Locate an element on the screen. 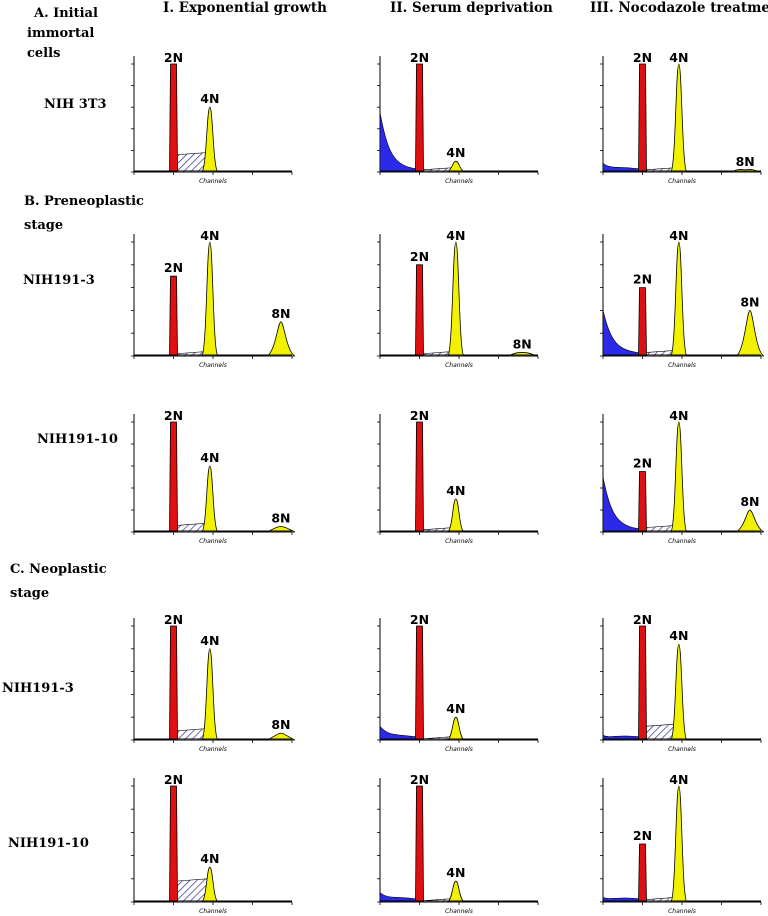  flow-histogram-r1-c0: Channels 2N 4N 8N is located at coordinates (213, 298).